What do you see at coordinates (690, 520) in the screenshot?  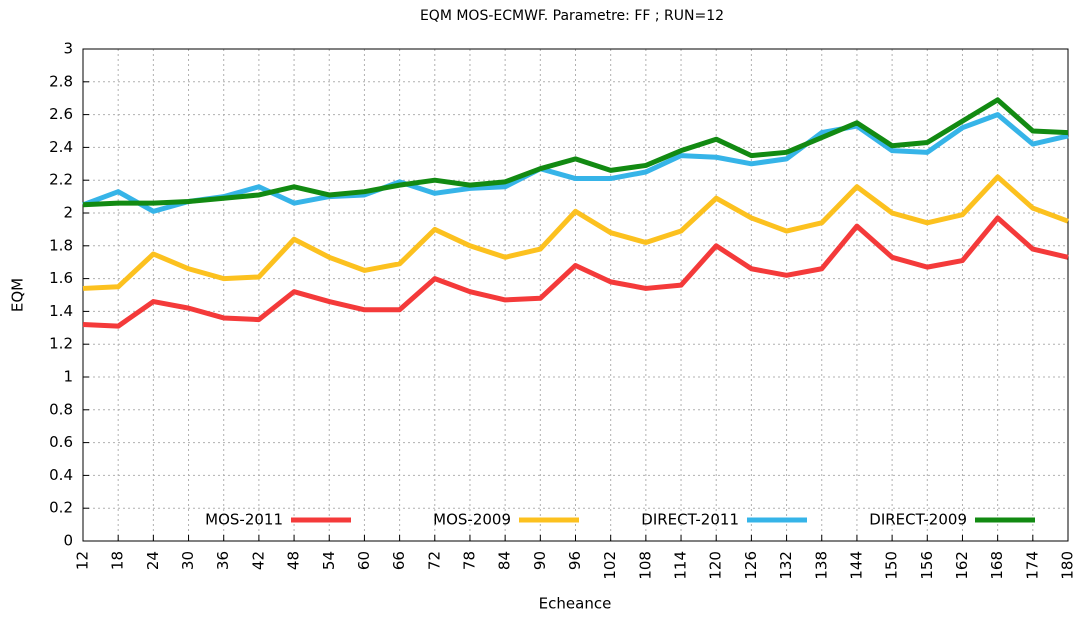 I see `legend-label: DIRECT-2011` at bounding box center [690, 520].